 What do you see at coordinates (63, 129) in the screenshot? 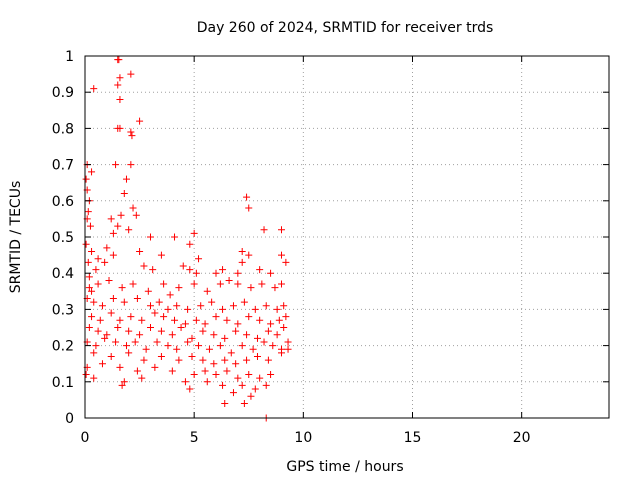
I see `y-tick-label: 0.8` at bounding box center [63, 129].